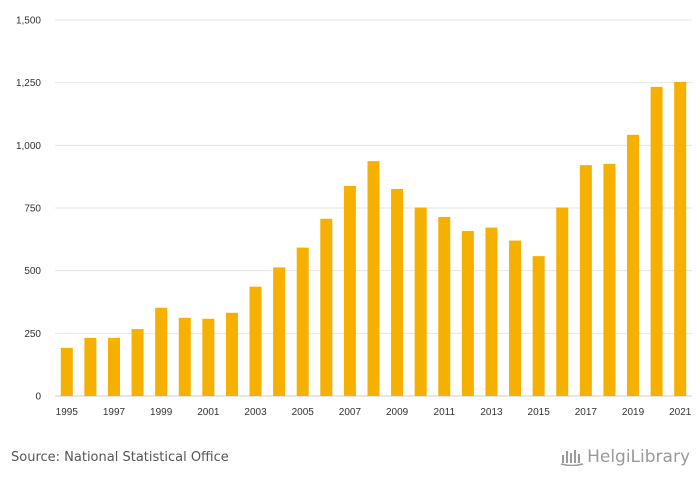  What do you see at coordinates (208, 357) in the screenshot?
I see `bar-2001` at bounding box center [208, 357].